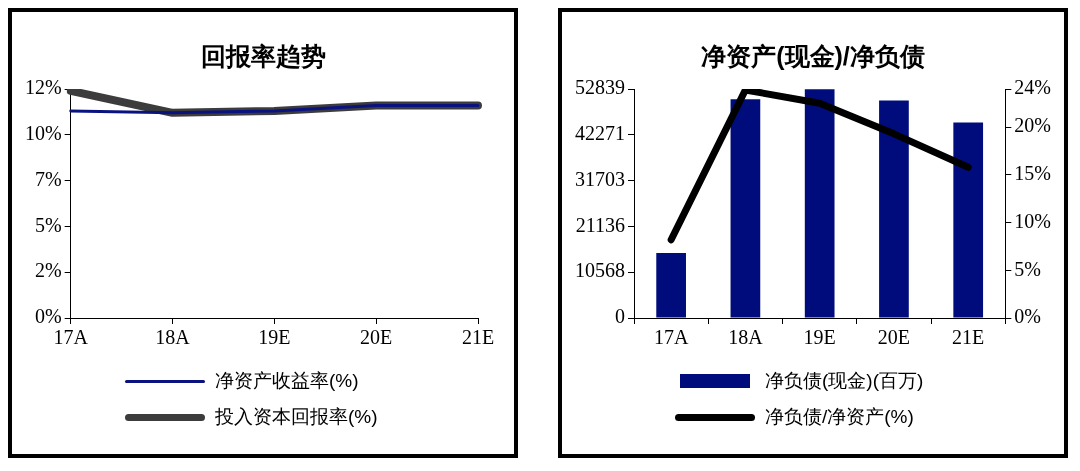  Describe the element at coordinates (1028, 268) in the screenshot. I see `y2-tick-label: 5%` at that location.